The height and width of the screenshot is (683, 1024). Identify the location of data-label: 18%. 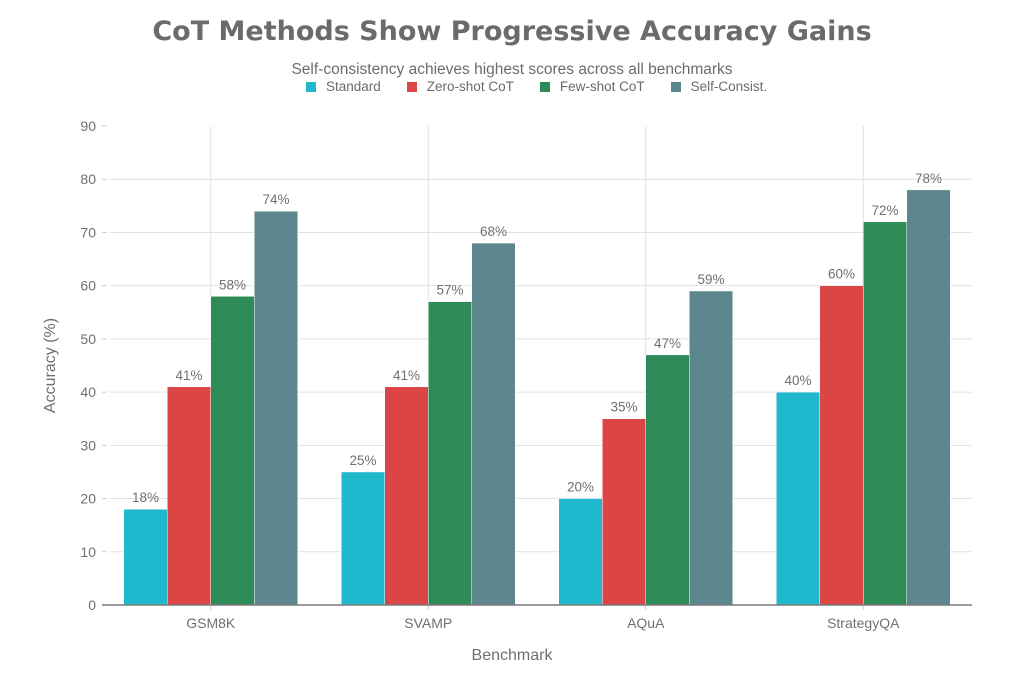
(145, 497).